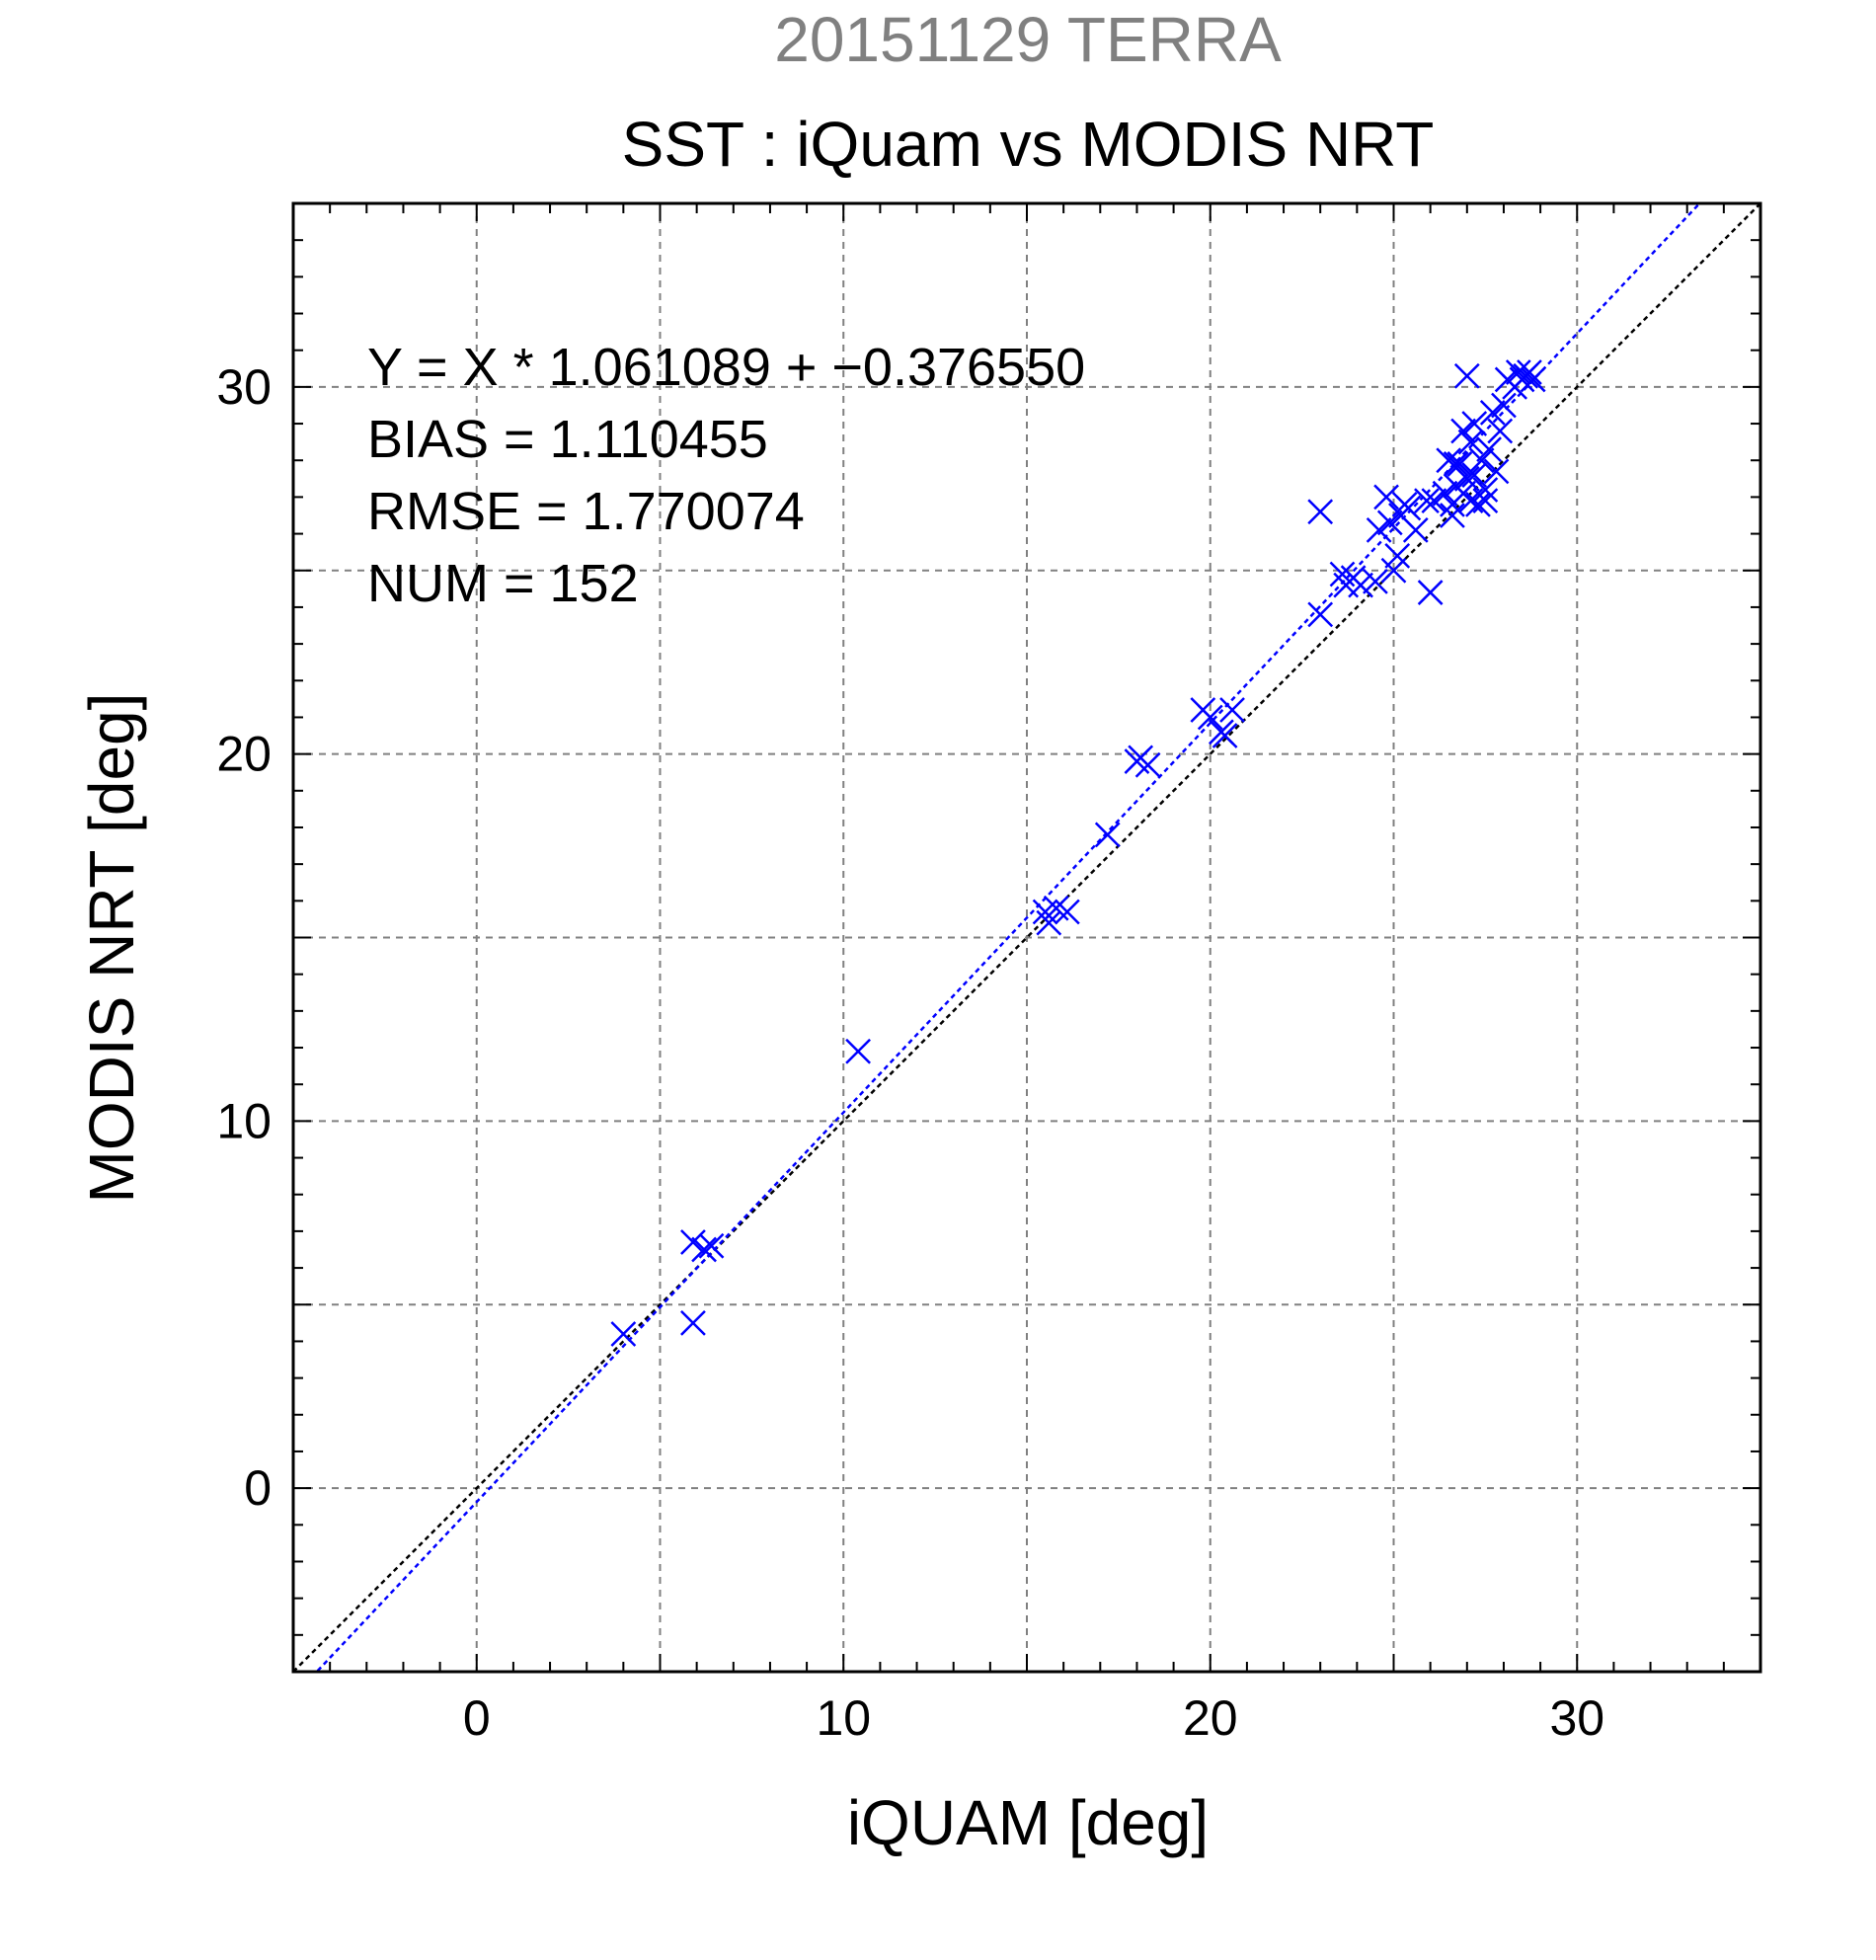 This screenshot has height=1960, width=1876. What do you see at coordinates (1028, 39) in the screenshot?
I see `chart-super-title: 20151129 TERRA` at bounding box center [1028, 39].